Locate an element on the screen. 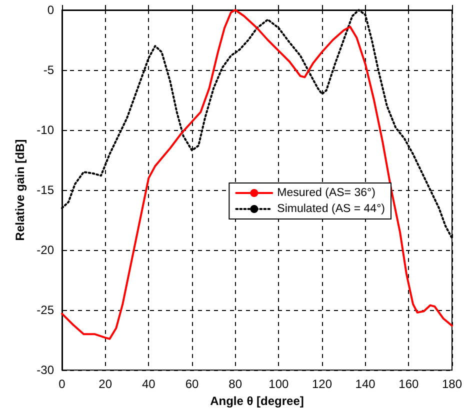 This screenshot has width=465, height=412. x-tick-label: 20 is located at coordinates (105, 384).